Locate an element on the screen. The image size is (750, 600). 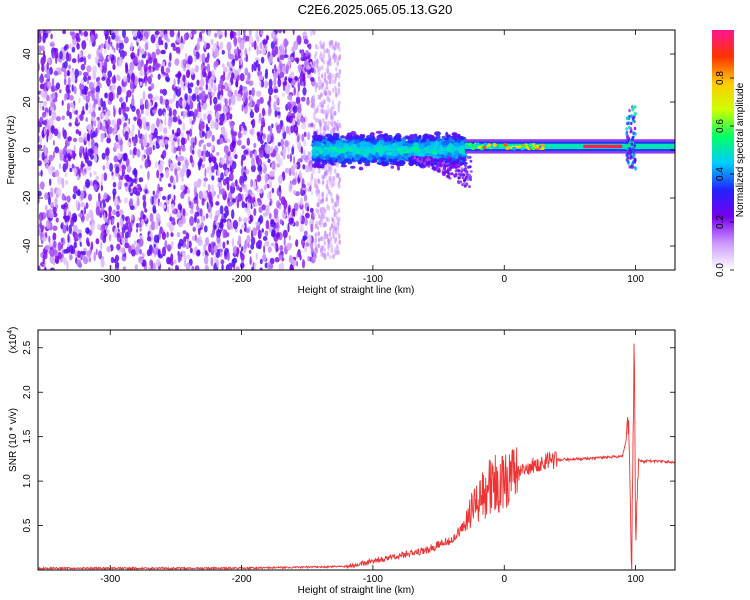
emergence-tail-cell is located at coordinates (471, 171).